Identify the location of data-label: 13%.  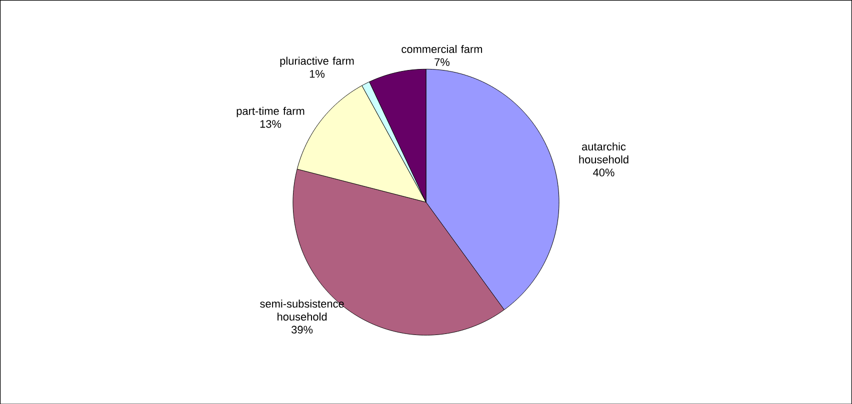
(271, 124).